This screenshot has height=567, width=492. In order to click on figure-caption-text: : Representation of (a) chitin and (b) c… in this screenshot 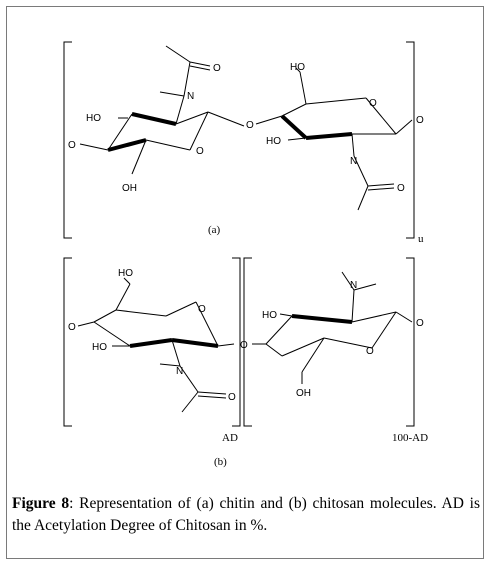, I will do `click(246, 514)`.